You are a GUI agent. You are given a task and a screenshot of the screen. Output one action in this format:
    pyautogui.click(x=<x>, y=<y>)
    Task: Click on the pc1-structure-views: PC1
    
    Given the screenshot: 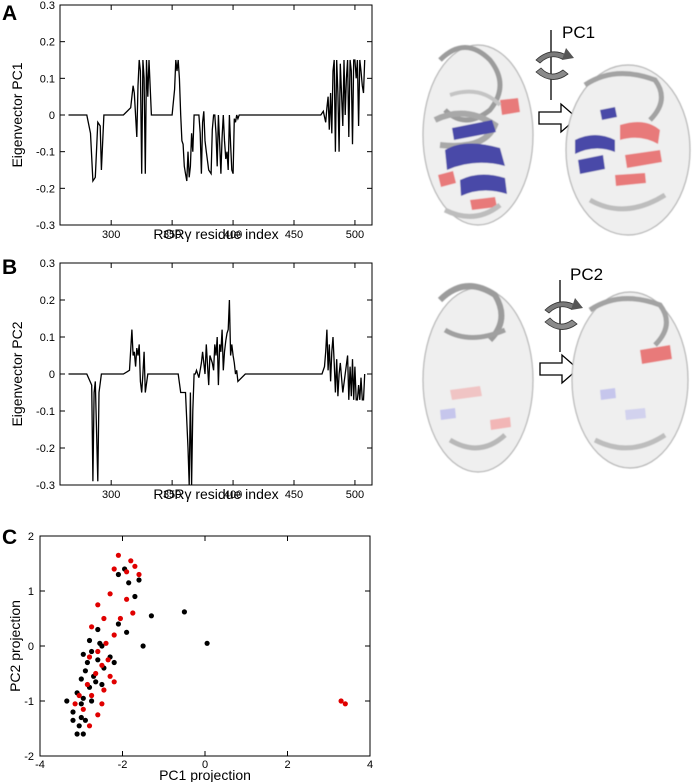 What is the action you would take?
    pyautogui.click(x=556, y=129)
    